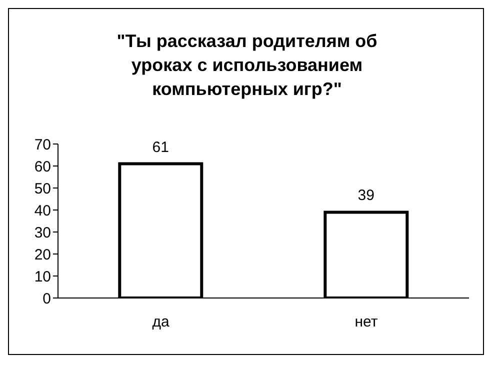  Describe the element at coordinates (161, 322) in the screenshot. I see `x-tick-label: да` at that location.